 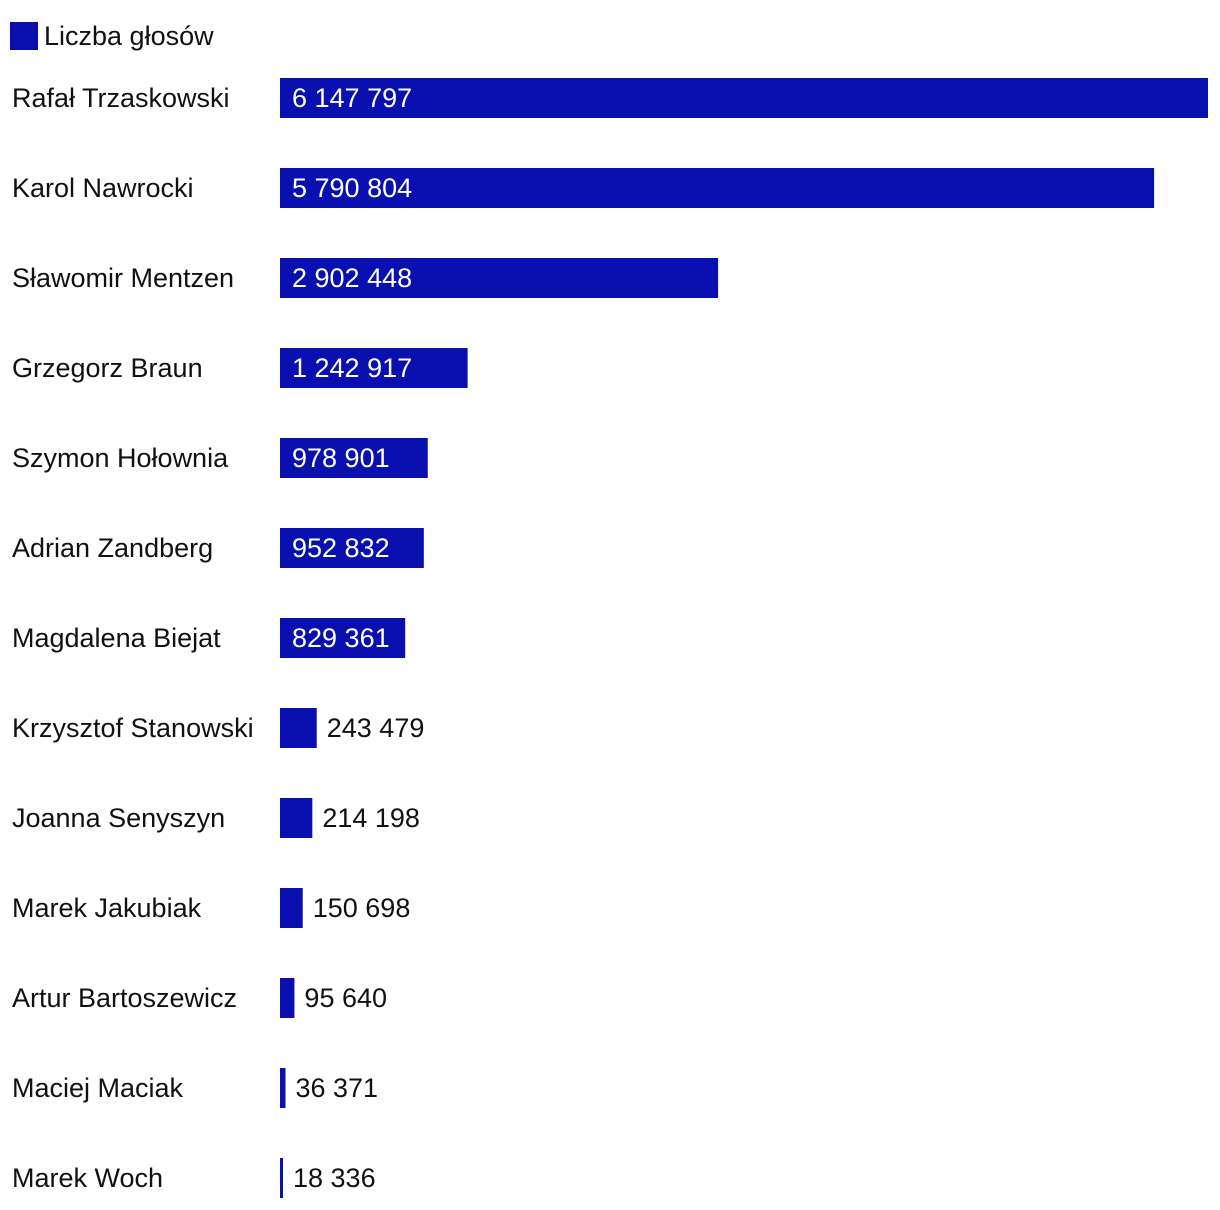 I want to click on category-label: Grzegorz Braun, so click(x=107, y=368).